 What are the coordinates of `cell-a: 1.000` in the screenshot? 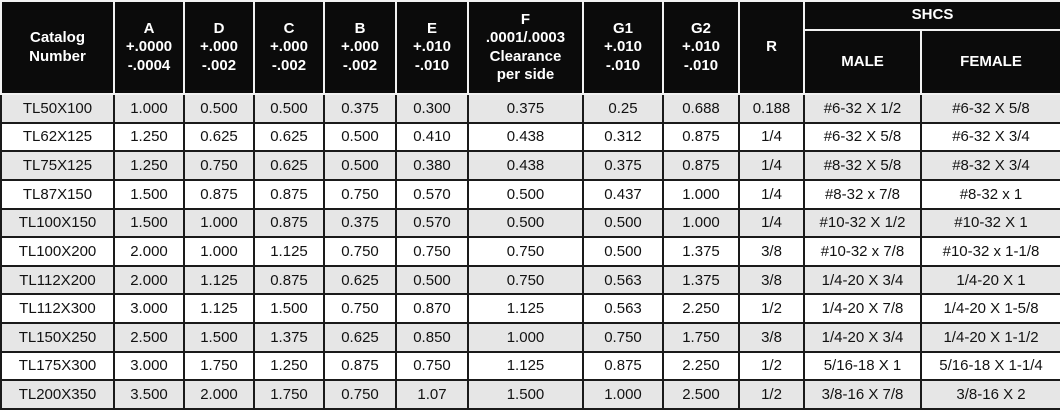 It's located at (149, 108).